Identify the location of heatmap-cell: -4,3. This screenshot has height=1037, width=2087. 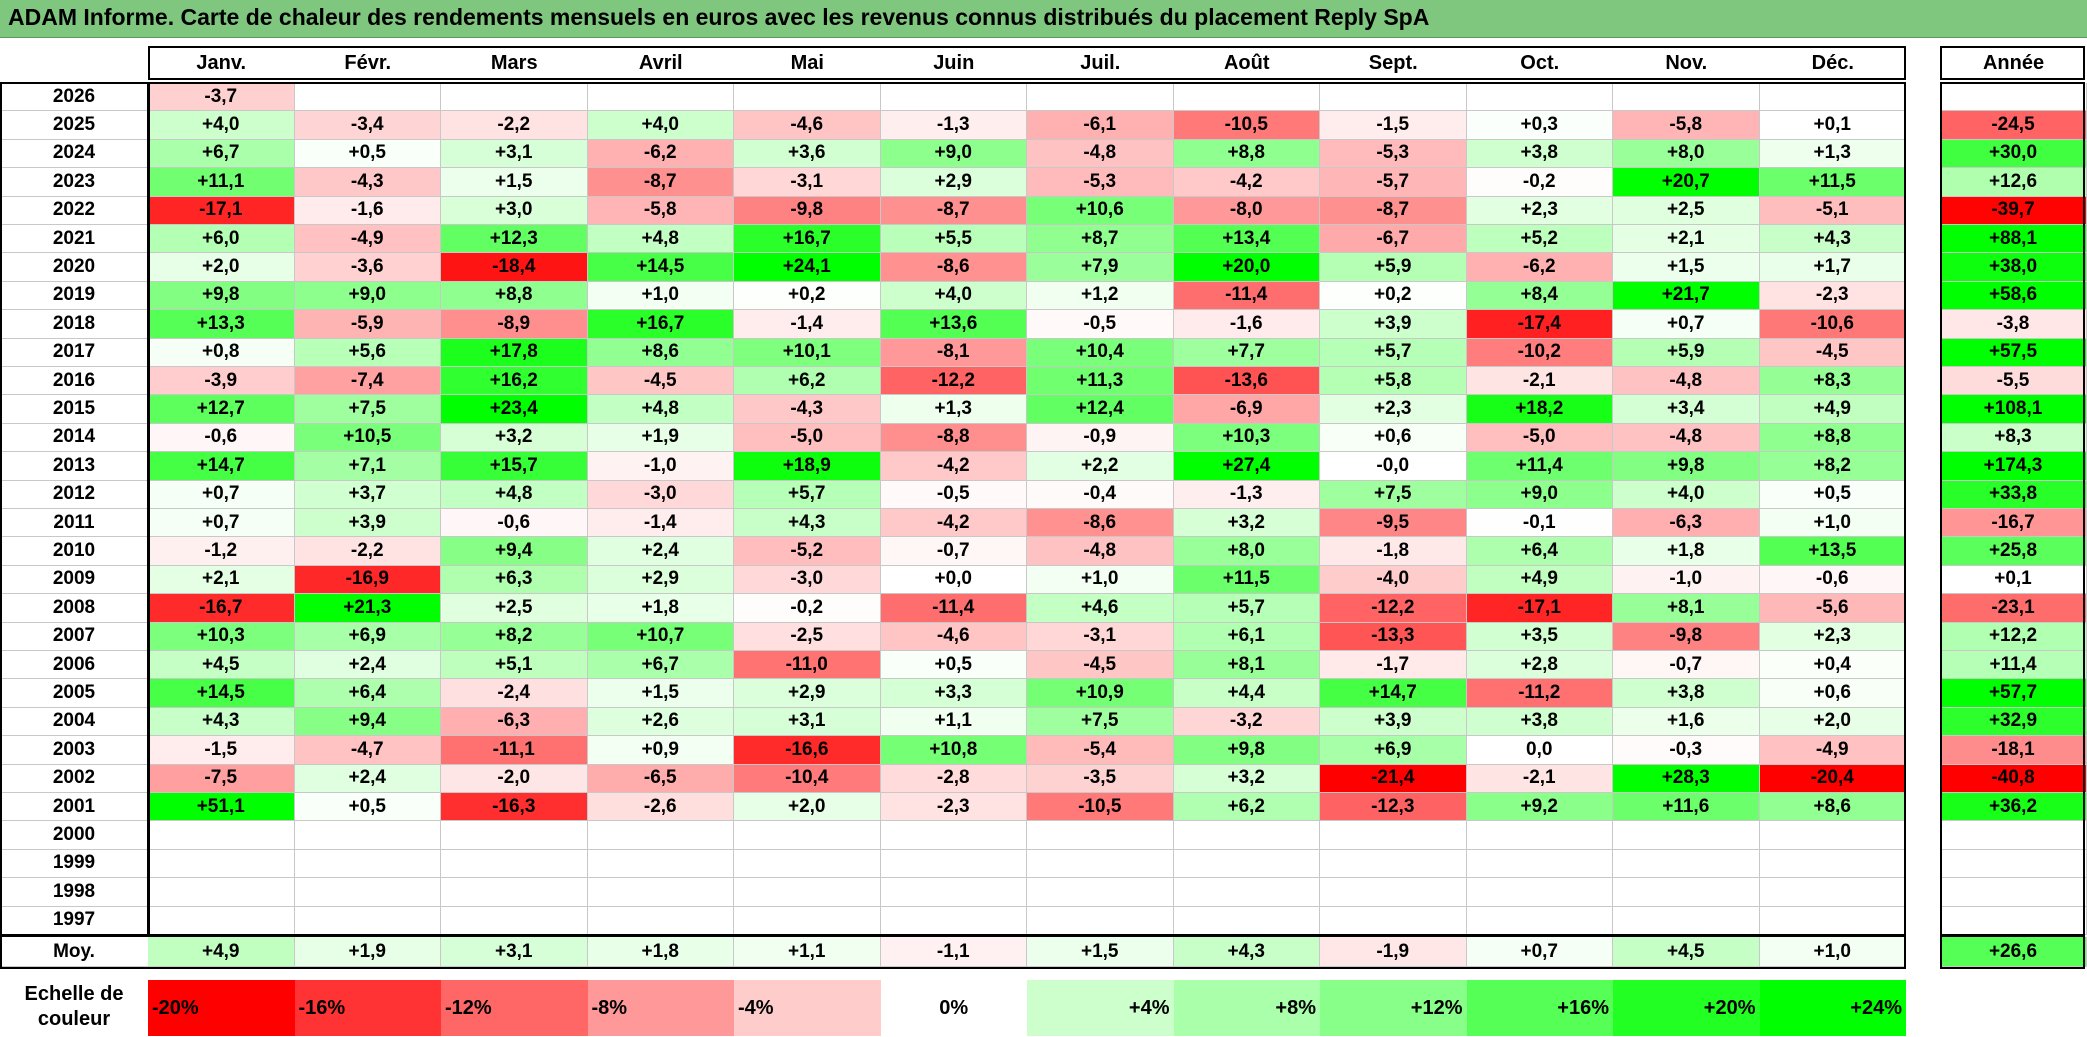
(367, 182).